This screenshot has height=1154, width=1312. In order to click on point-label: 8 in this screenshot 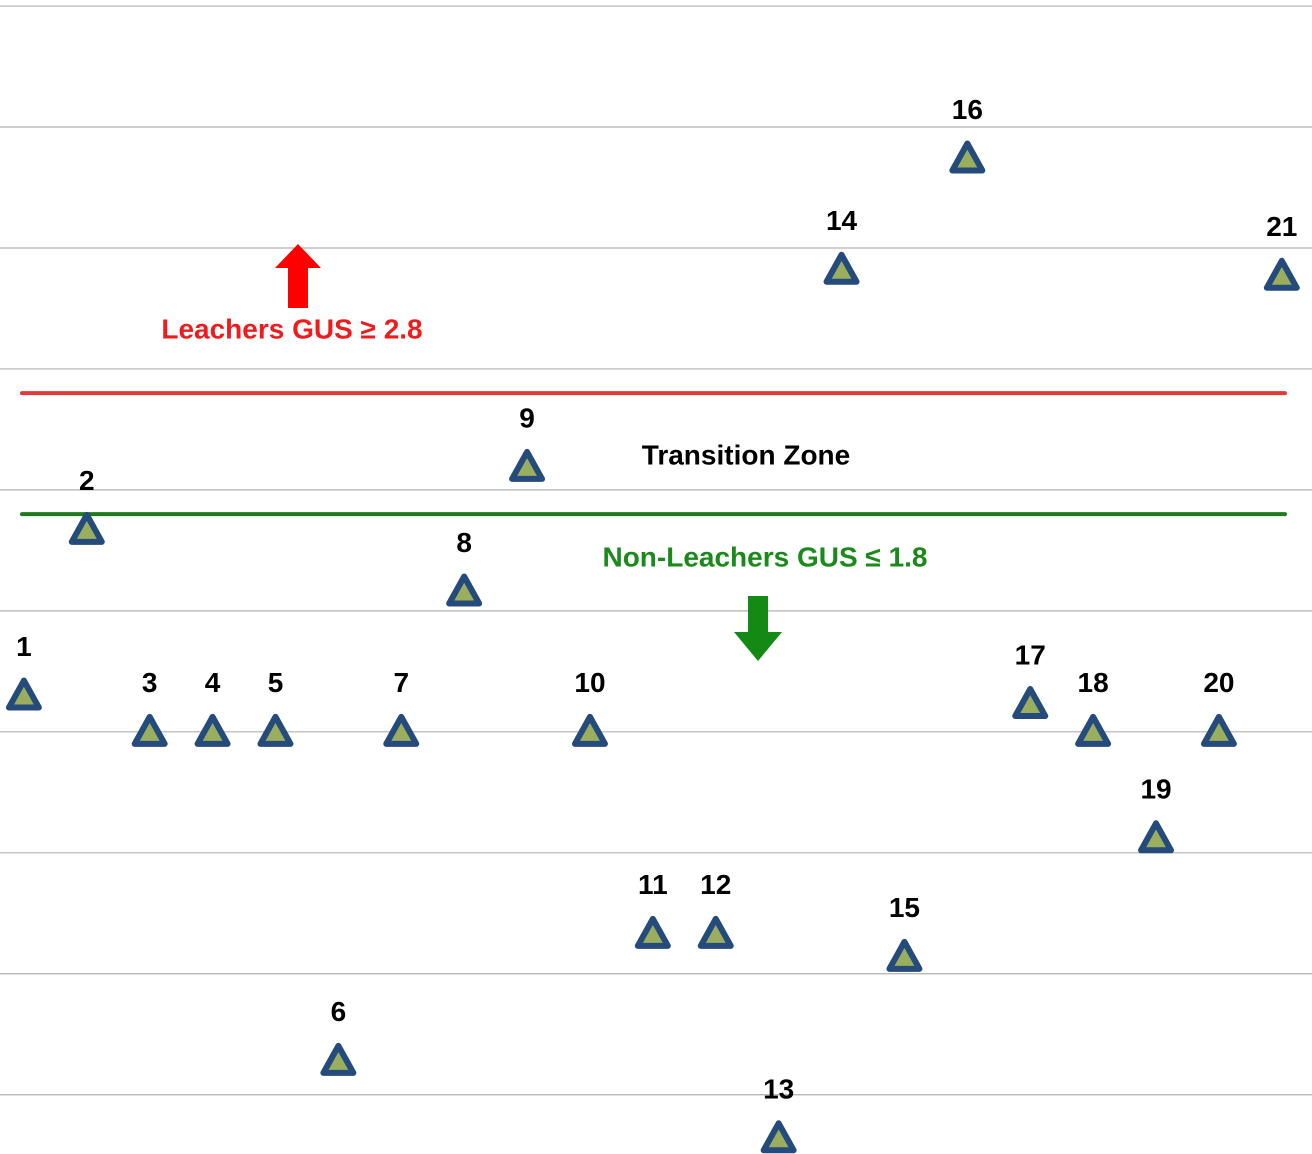, I will do `click(464, 542)`.